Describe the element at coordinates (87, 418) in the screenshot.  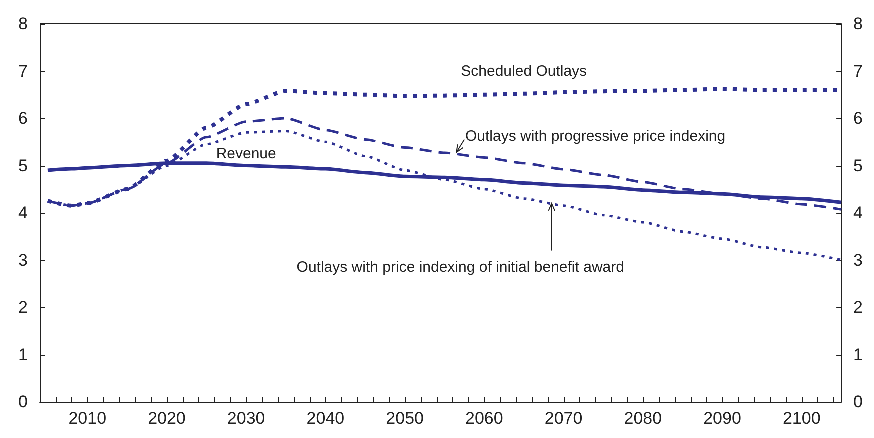
I see `x-tick-label: 2010` at that location.